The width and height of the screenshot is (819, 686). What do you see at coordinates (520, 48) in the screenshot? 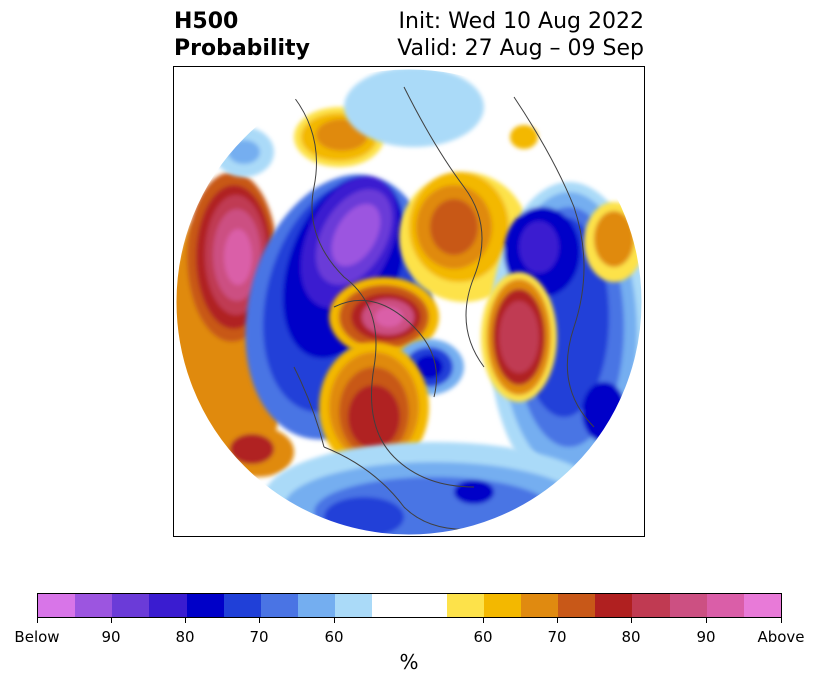
I see `valid-date-range: Valid: 27 Aug – 09 Sep` at bounding box center [520, 48].